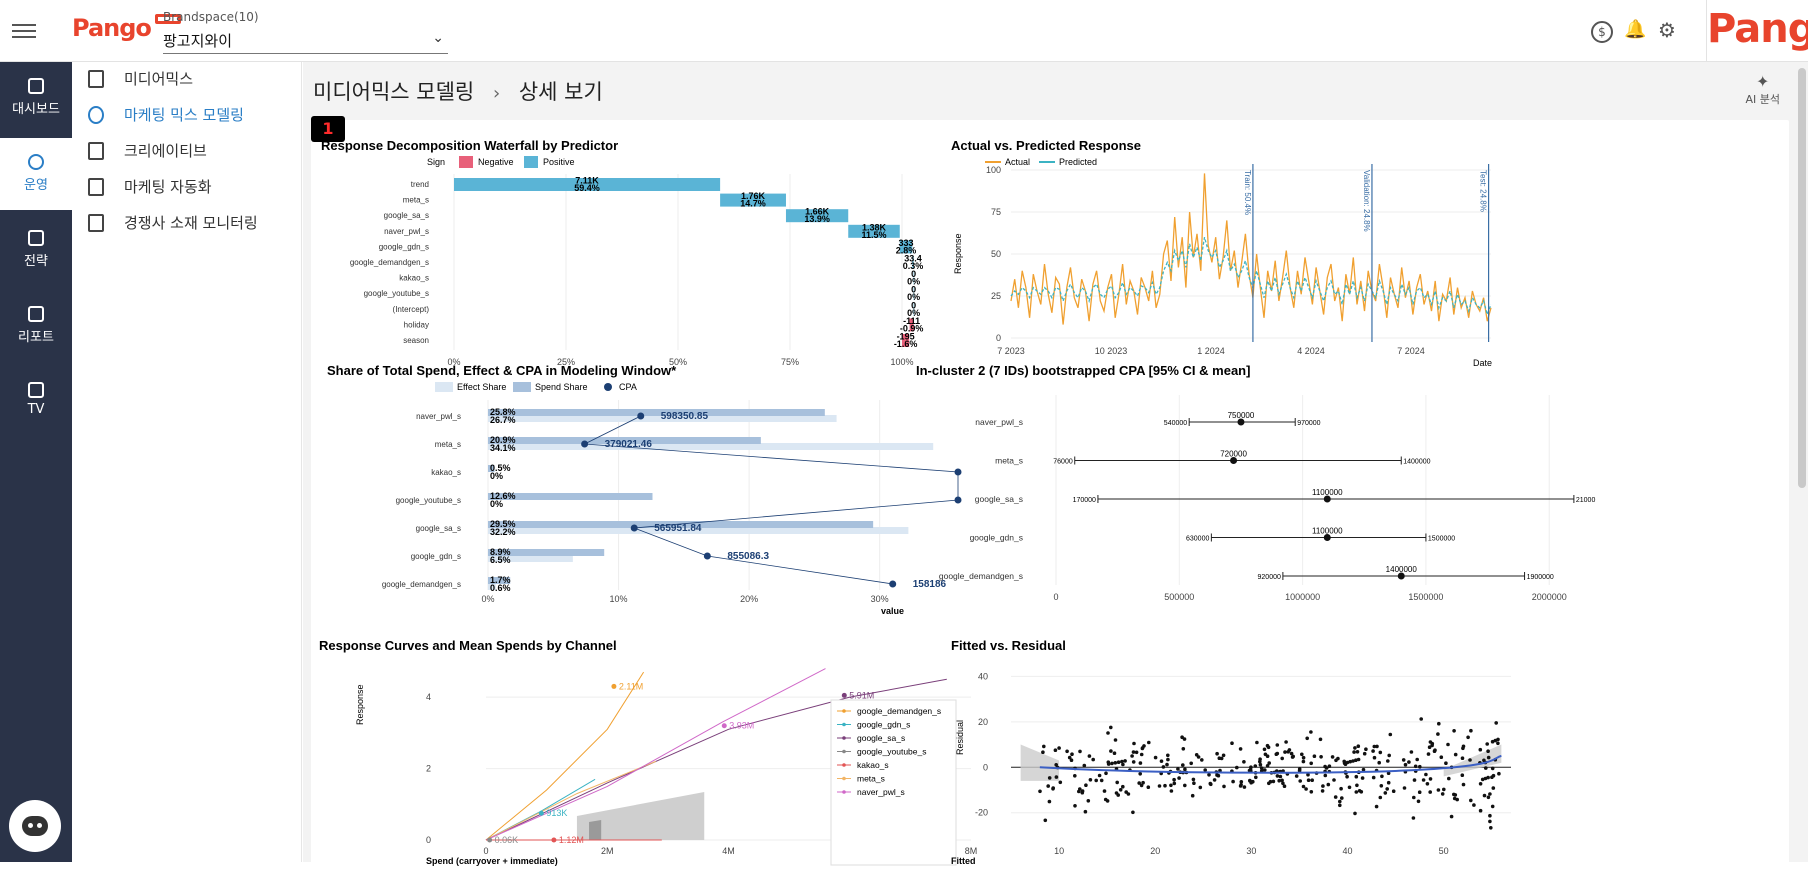 This screenshot has height=884, width=1808. I want to click on avp-legend-predicted-label: Predicted, so click(1078, 162).